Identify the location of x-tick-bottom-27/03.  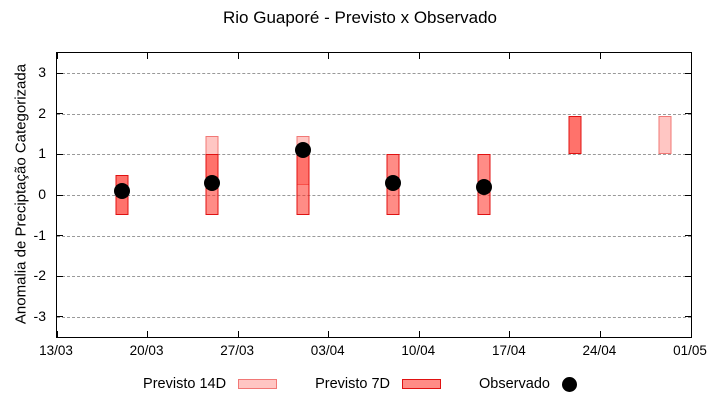
(238, 334).